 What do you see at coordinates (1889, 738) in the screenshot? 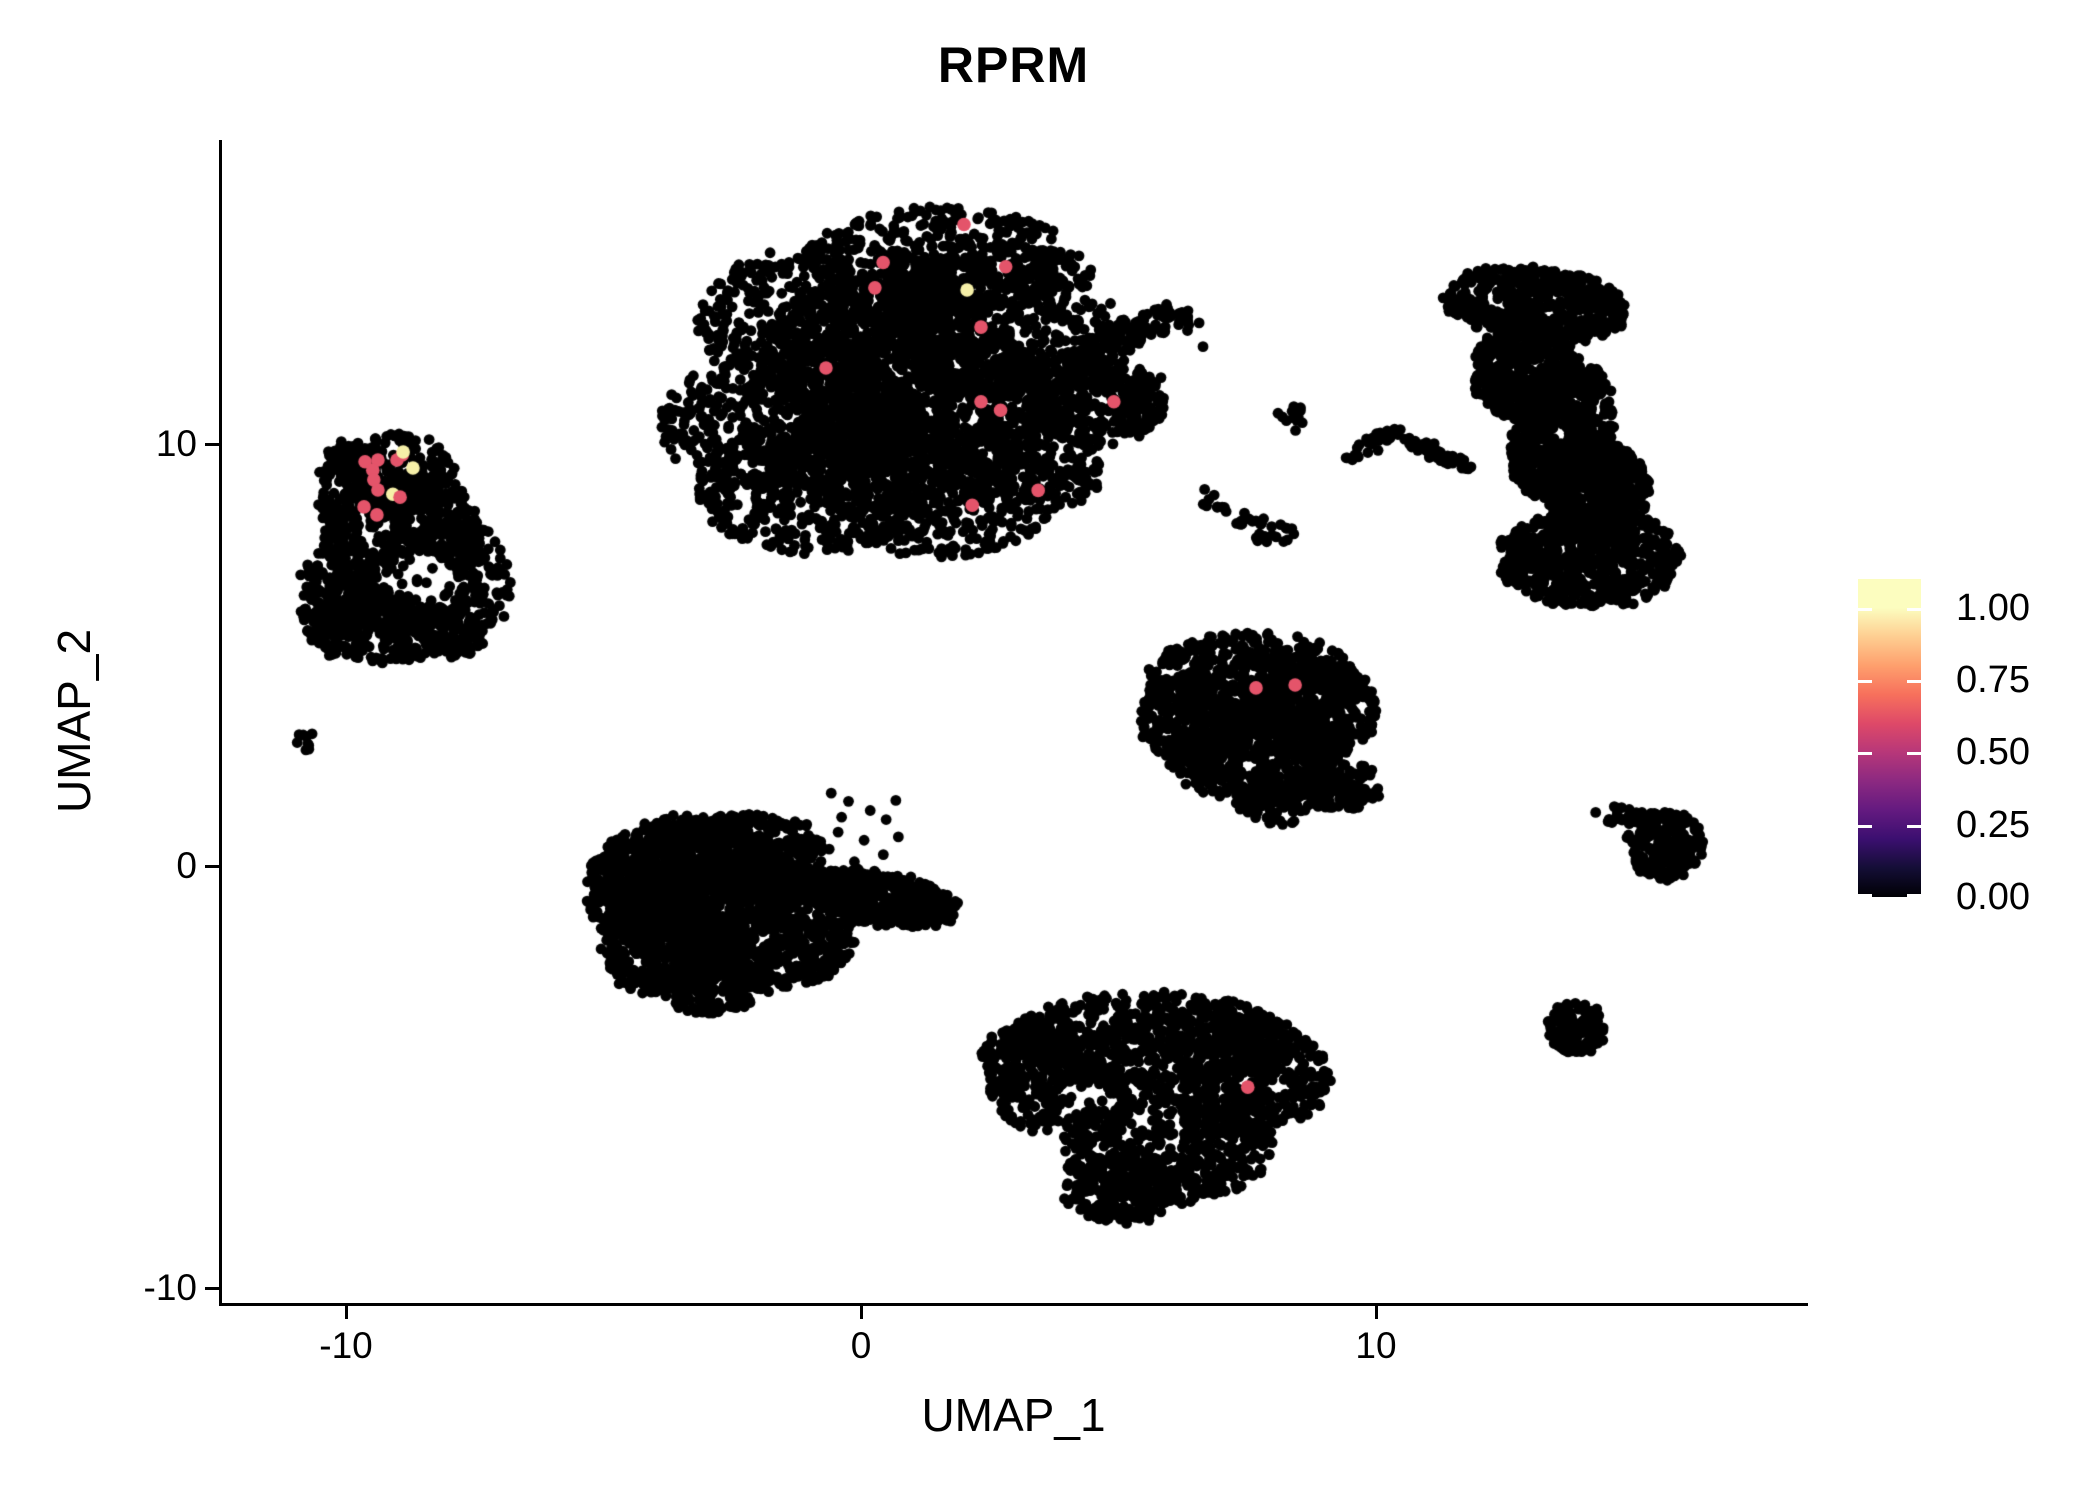
I see `legend-colorbar` at bounding box center [1889, 738].